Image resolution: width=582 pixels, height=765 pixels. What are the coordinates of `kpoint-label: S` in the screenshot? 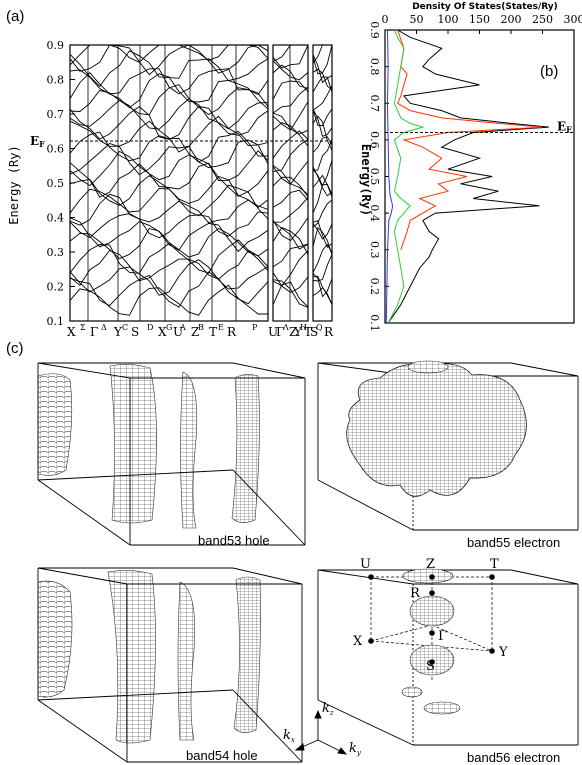 It's located at (135, 332).